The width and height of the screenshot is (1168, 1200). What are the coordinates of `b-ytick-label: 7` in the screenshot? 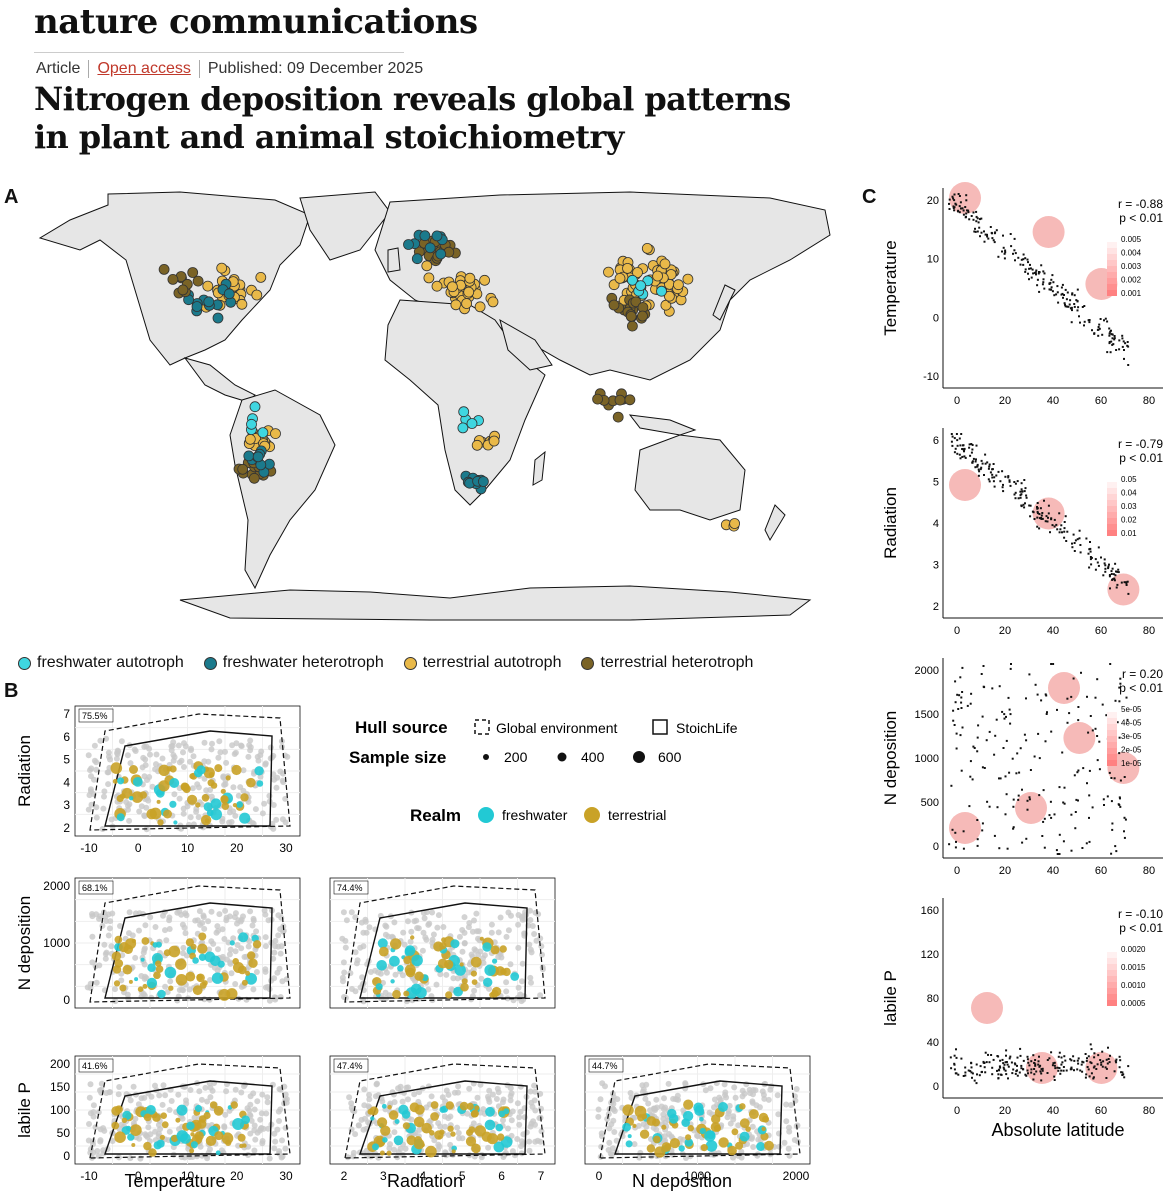 It's located at (66, 714).